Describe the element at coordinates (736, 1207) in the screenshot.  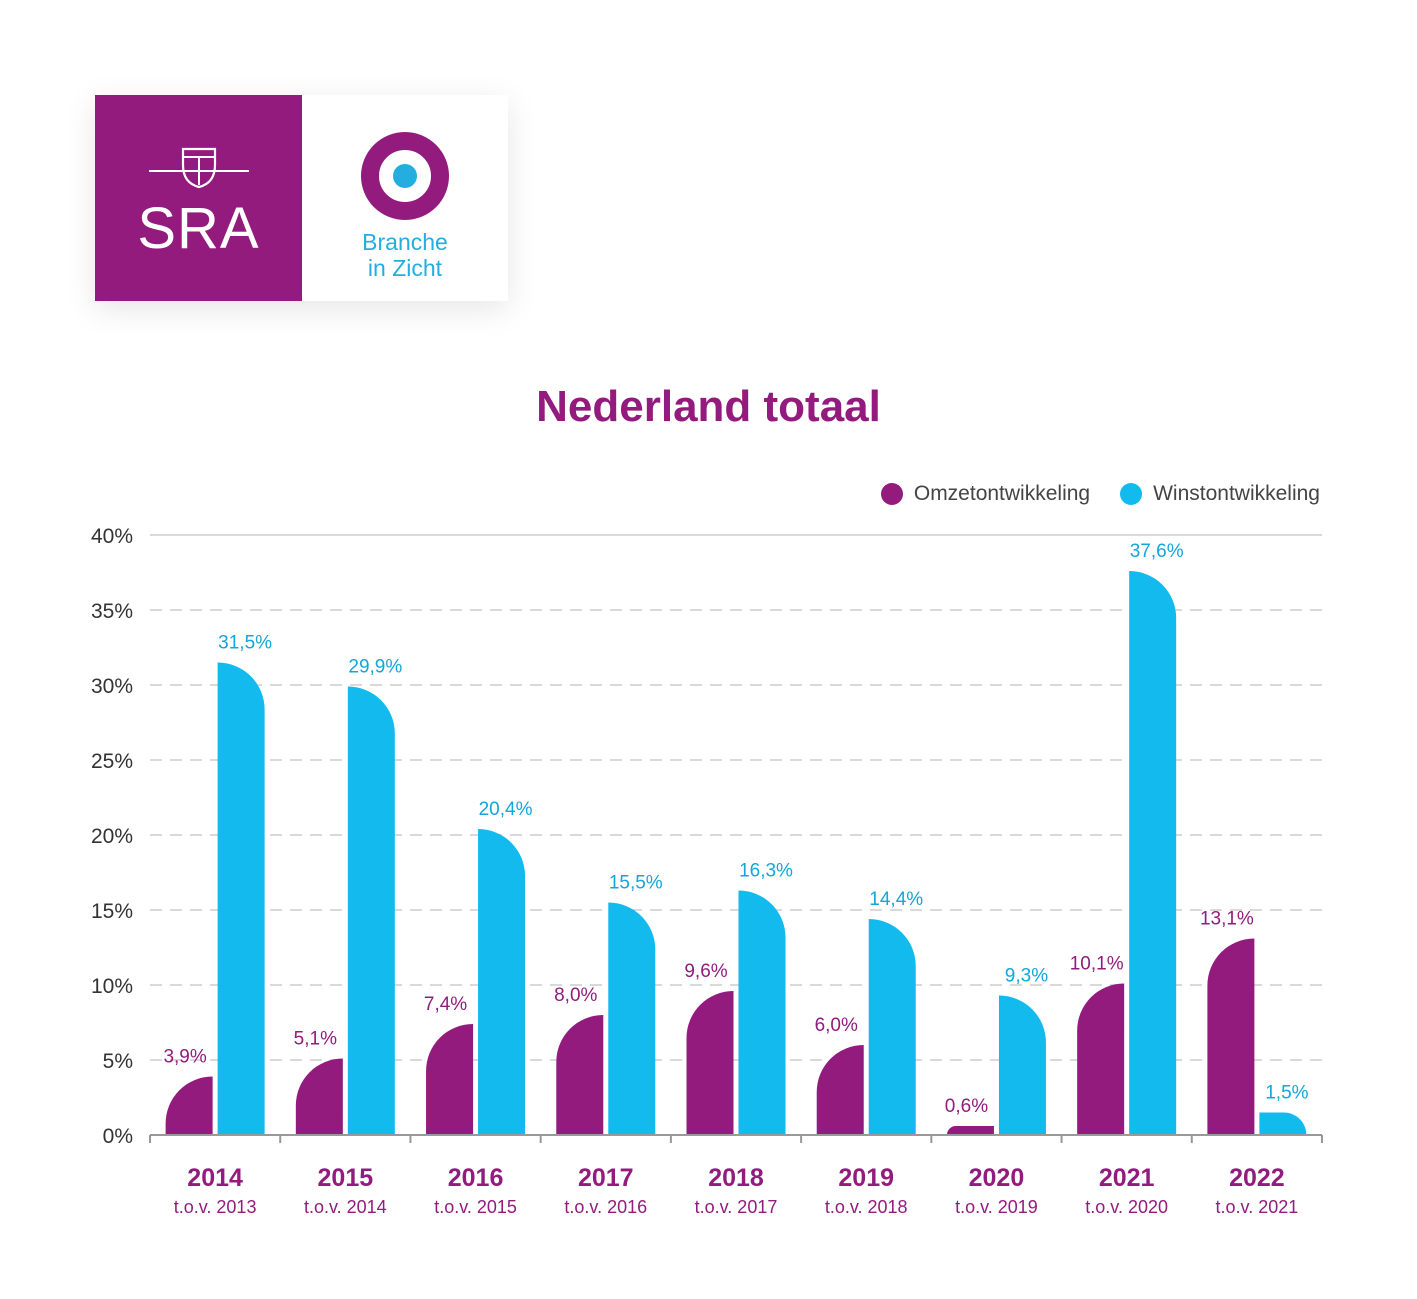
I see `x-sublabel-2018: t.o.v. 2017` at that location.